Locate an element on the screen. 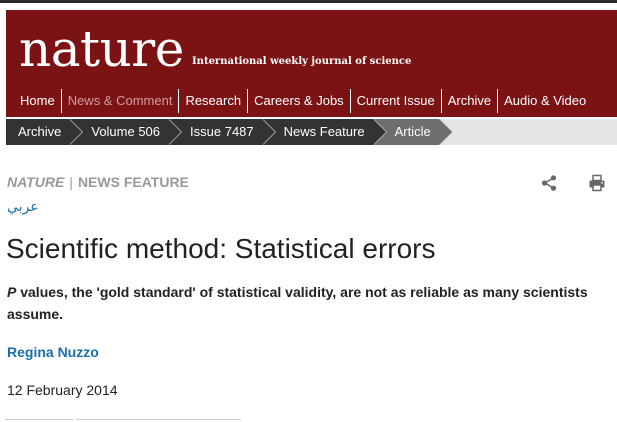 This screenshot has width=617, height=422. section-name: NEWS FEATURE is located at coordinates (133, 182).